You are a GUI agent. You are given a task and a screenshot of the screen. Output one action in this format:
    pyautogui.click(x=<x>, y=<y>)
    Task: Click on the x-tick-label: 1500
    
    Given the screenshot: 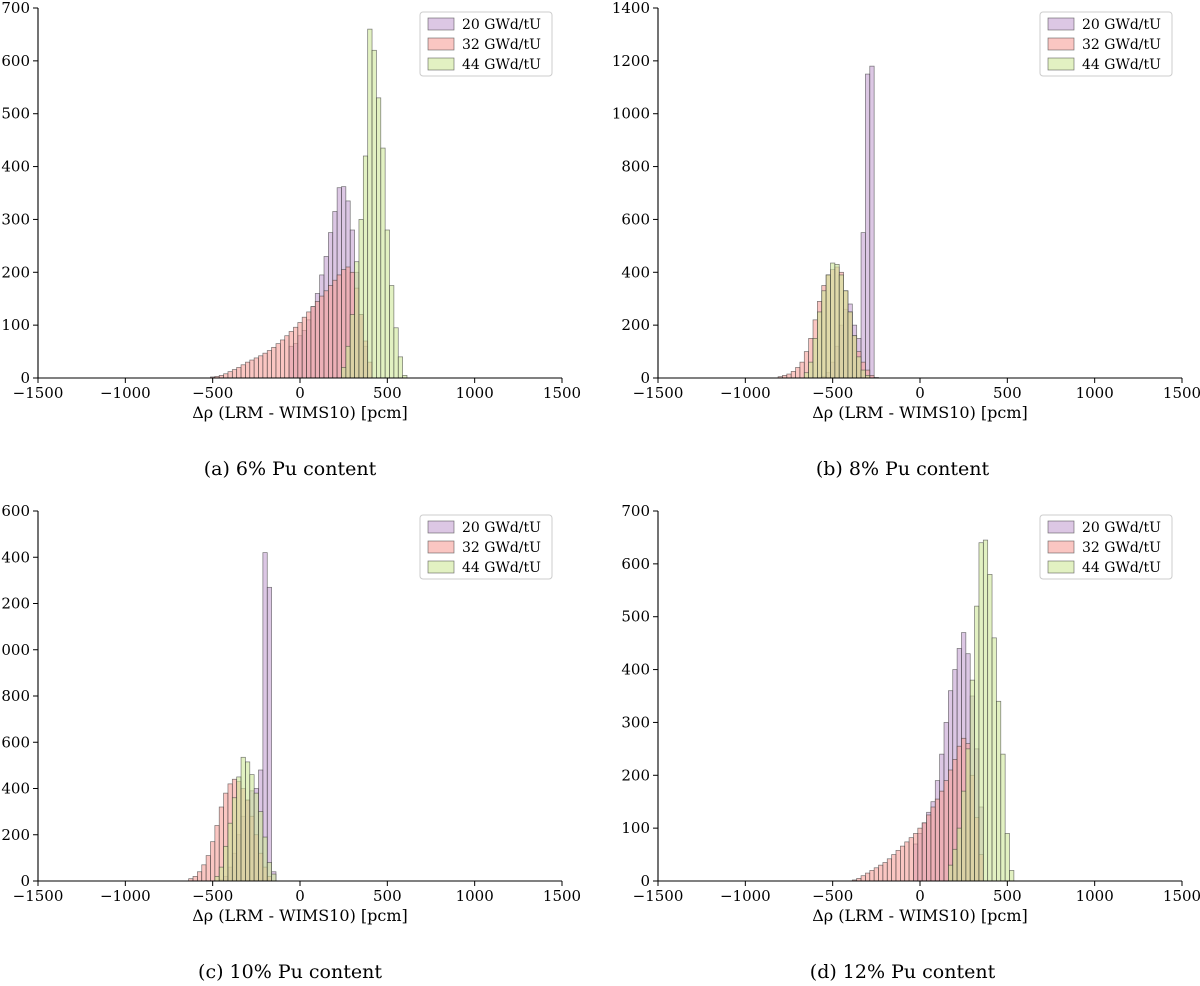 What is the action you would take?
    pyautogui.click(x=562, y=393)
    